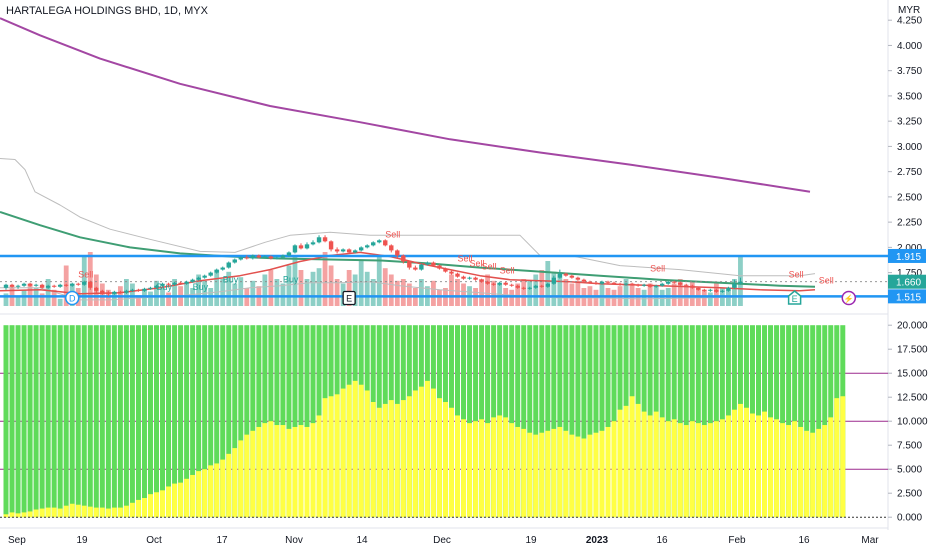  What do you see at coordinates (909, 122) in the screenshot?
I see `price-tick-label: 3.250` at bounding box center [909, 122].